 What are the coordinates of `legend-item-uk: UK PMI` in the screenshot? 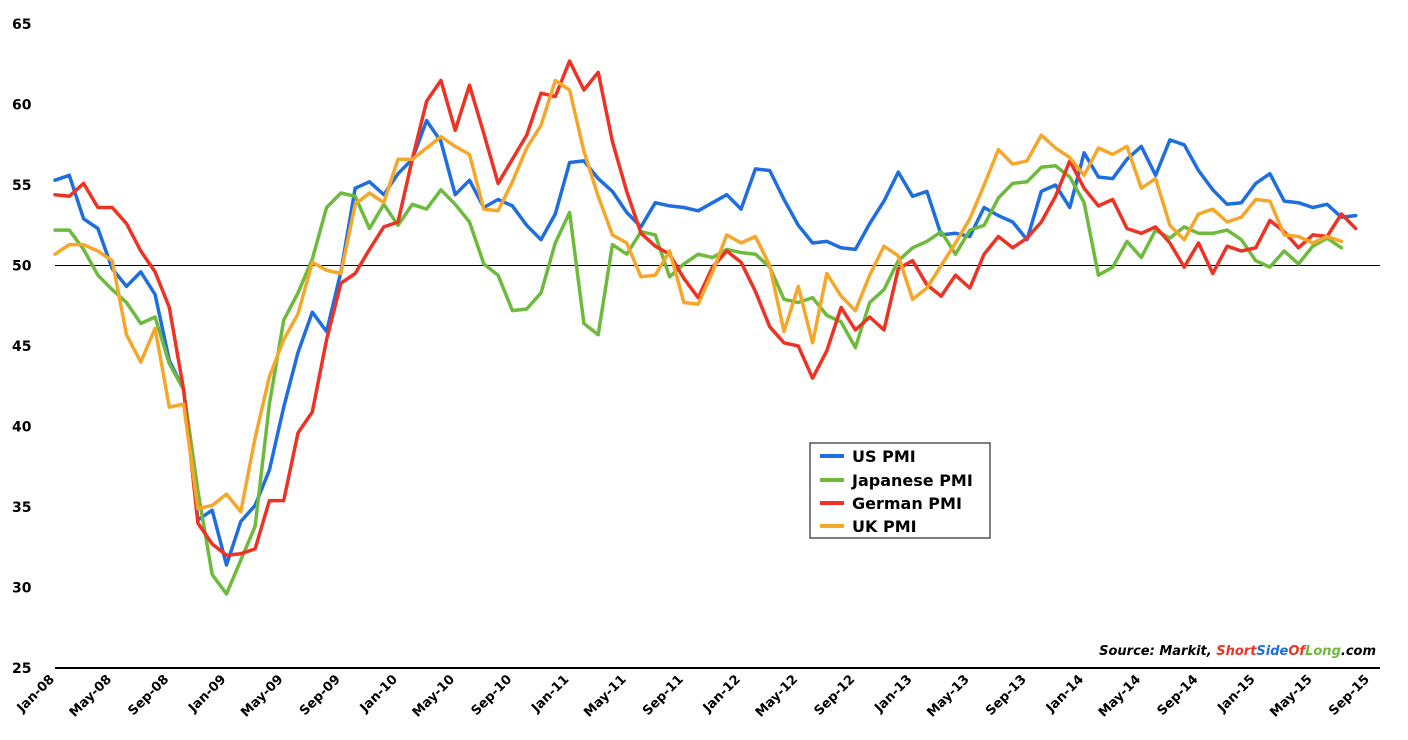 It's located at (868, 526).